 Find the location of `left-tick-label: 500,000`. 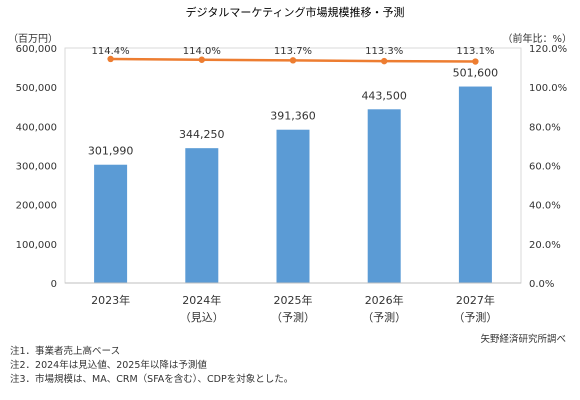

left-tick-label: 500,000 is located at coordinates (36, 88).